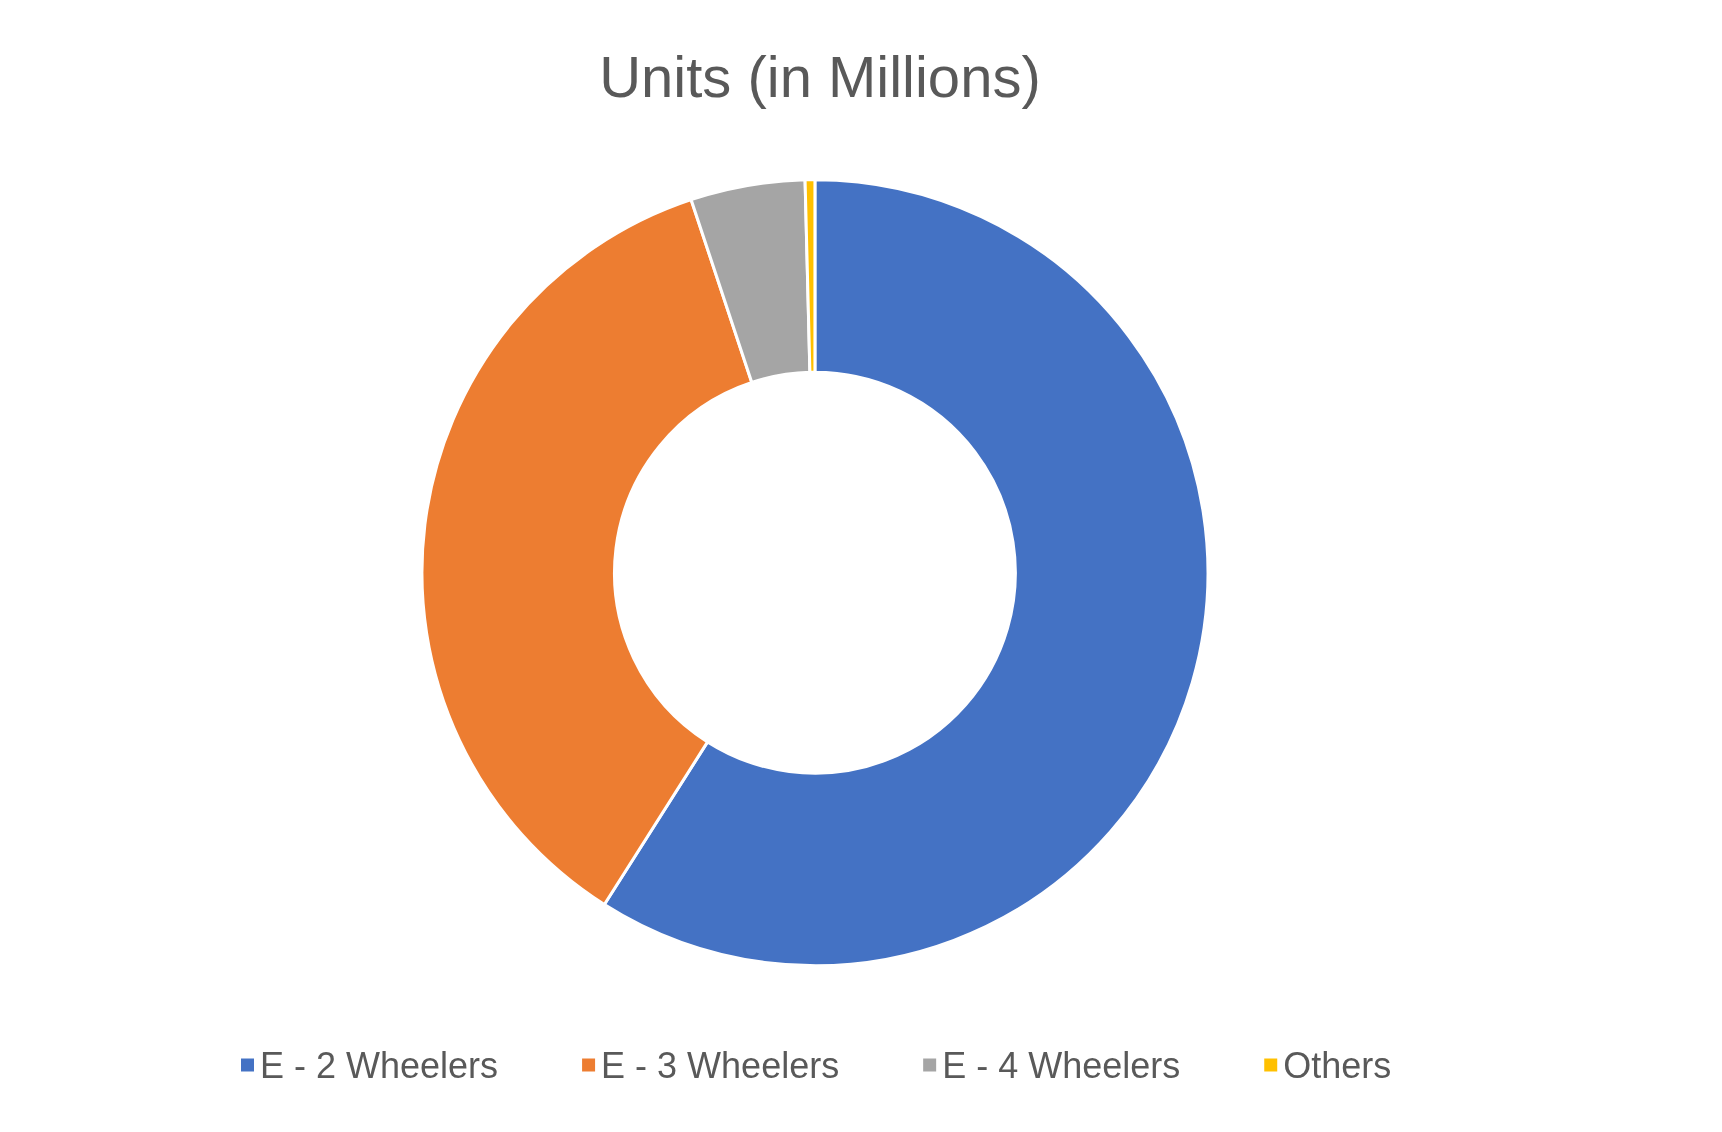 Image resolution: width=1722 pixels, height=1132 pixels. I want to click on chart-title: Units (in Millions), so click(820, 76).